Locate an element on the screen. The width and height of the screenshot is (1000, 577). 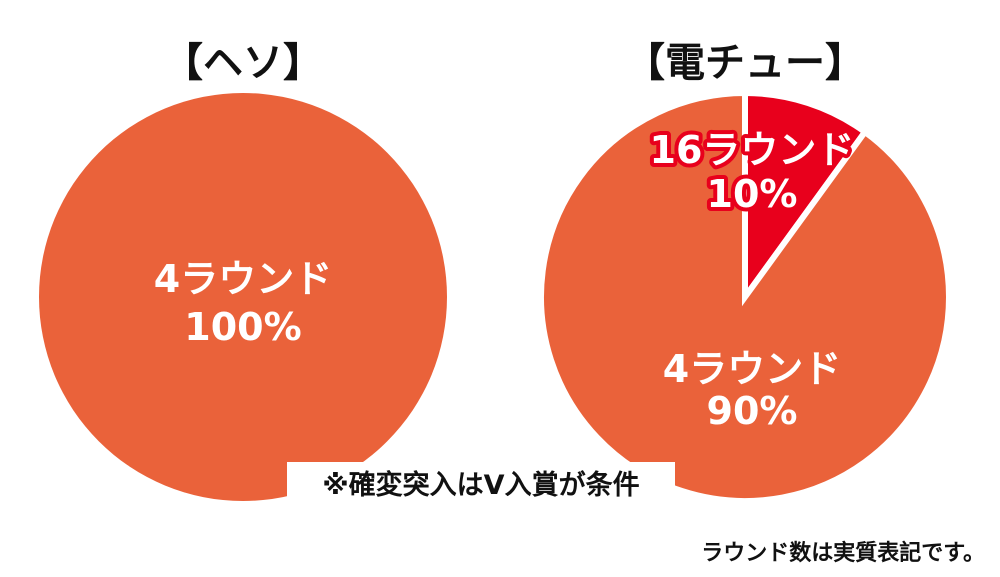
chart-title-heso: 【ヘソ】 is located at coordinates (243, 63).